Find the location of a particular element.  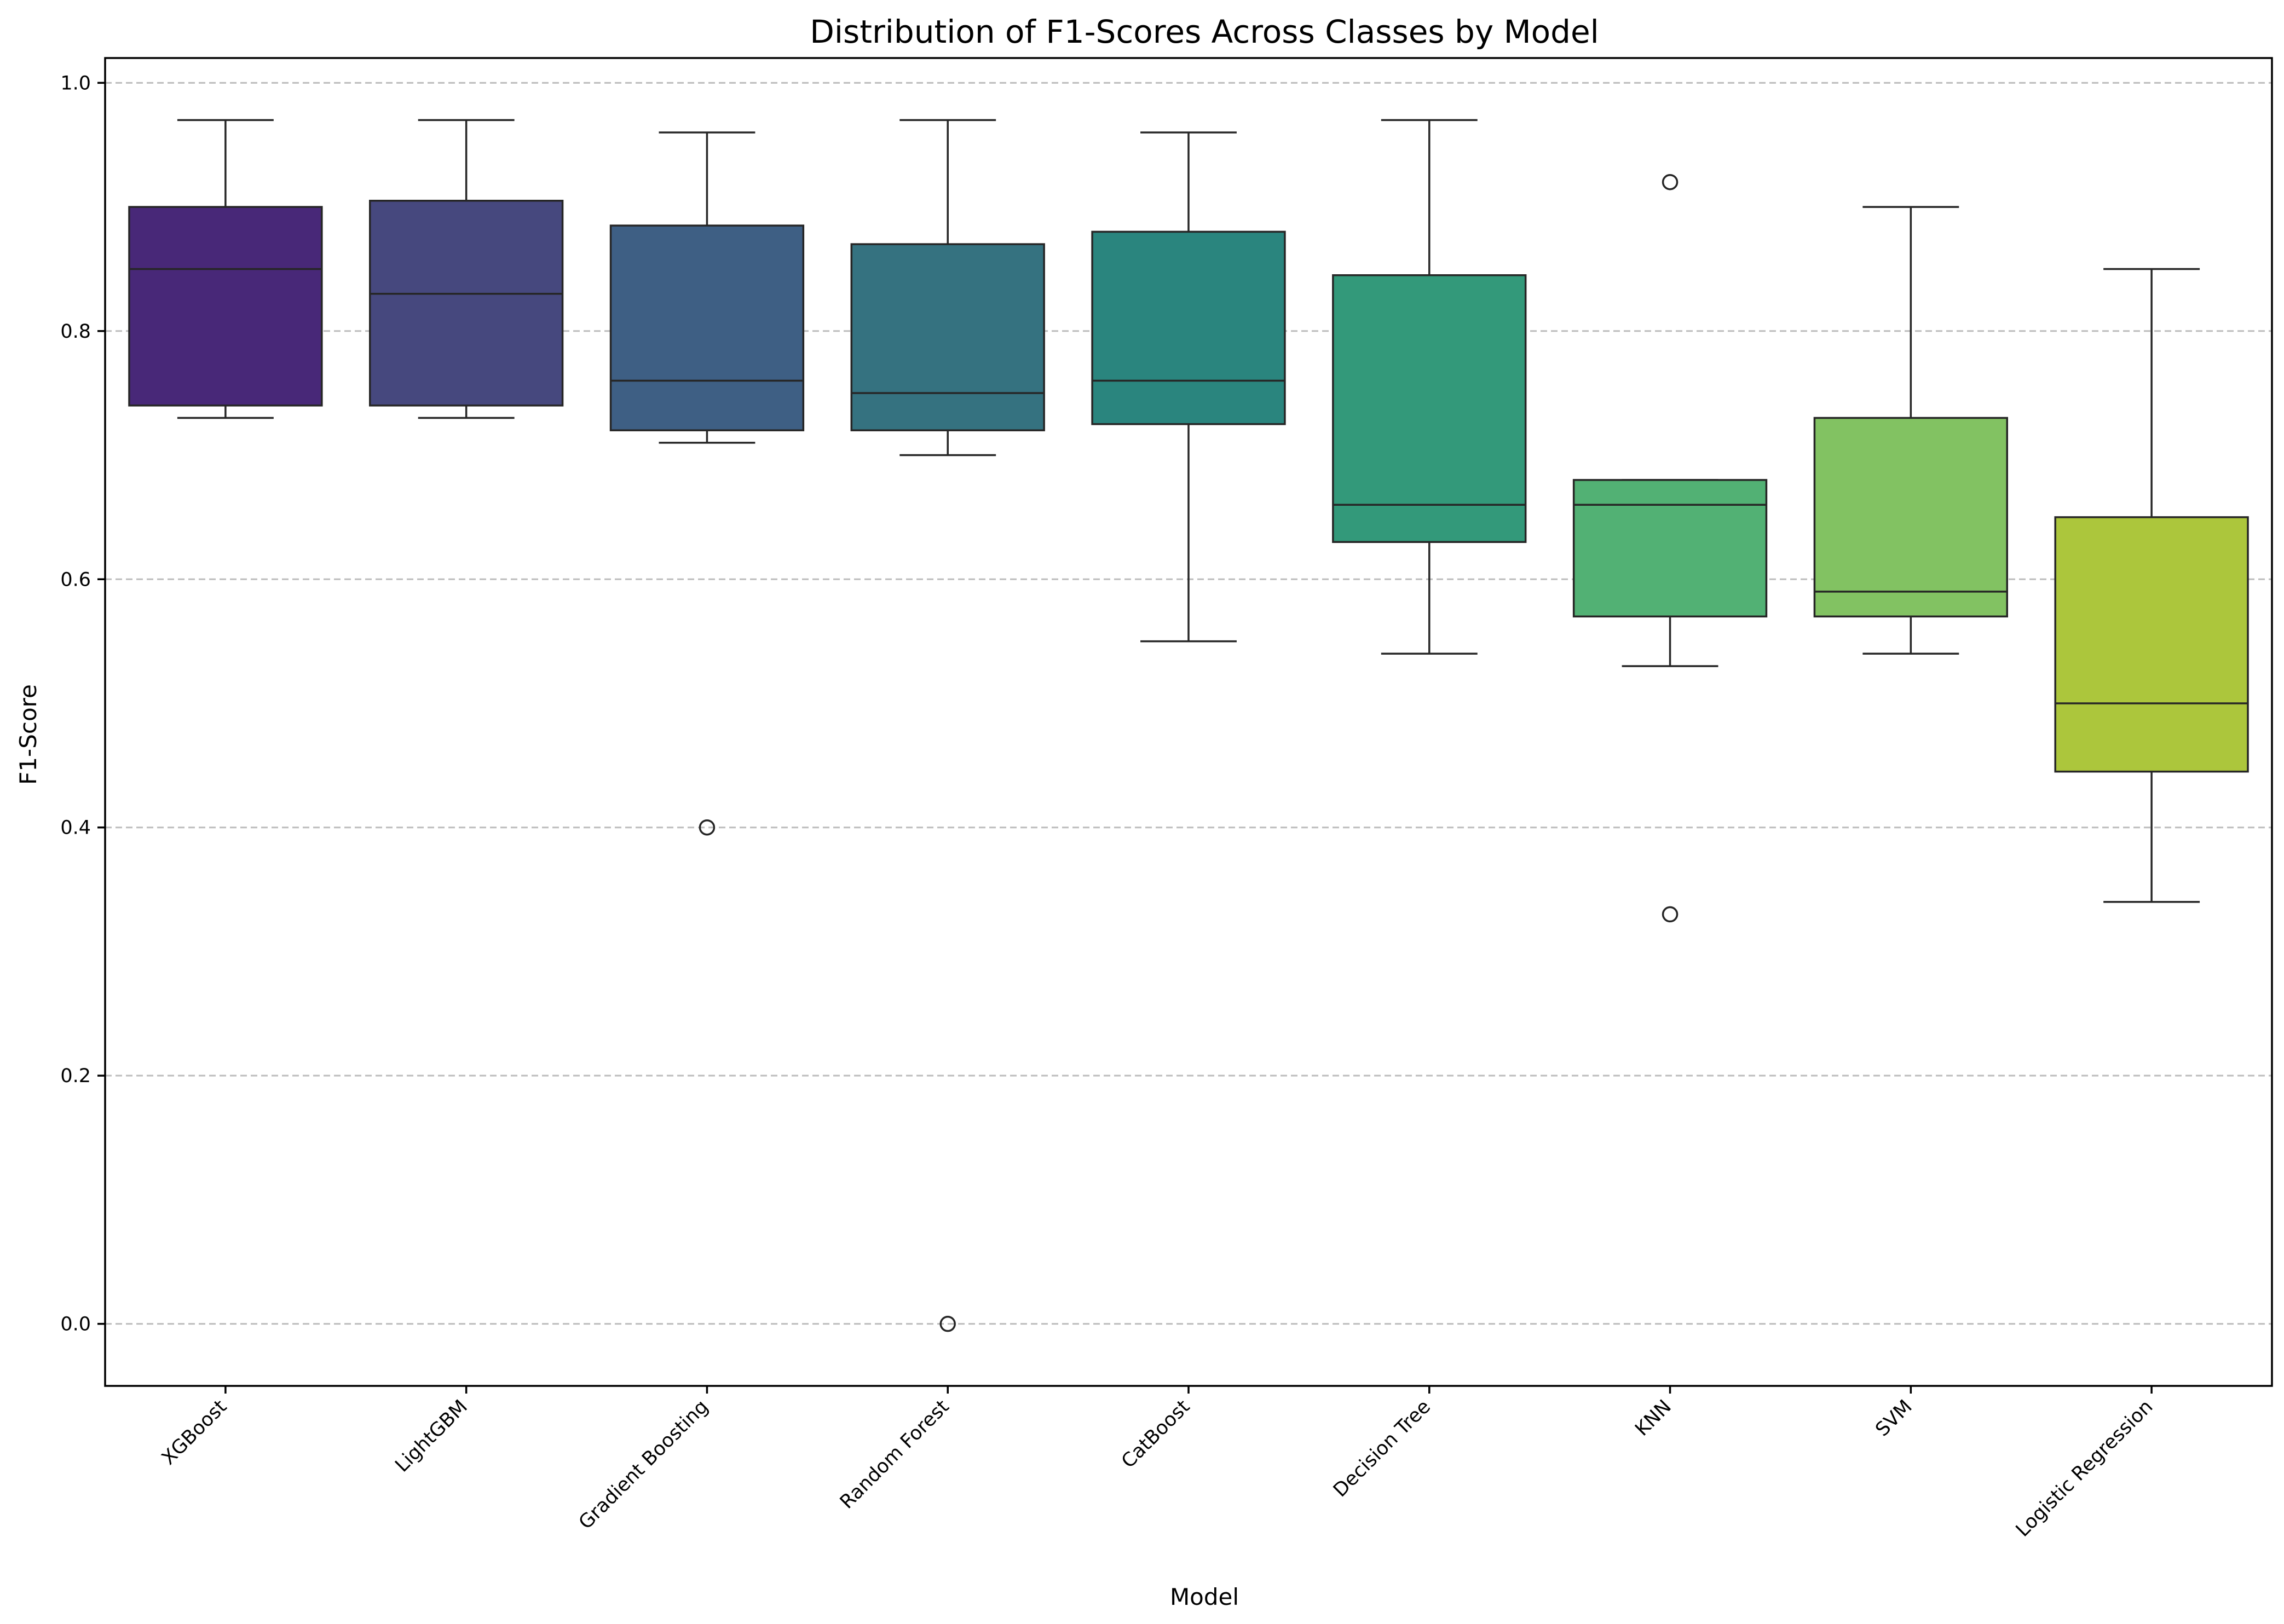

y-tick-label: 0.4 is located at coordinates (76, 828).